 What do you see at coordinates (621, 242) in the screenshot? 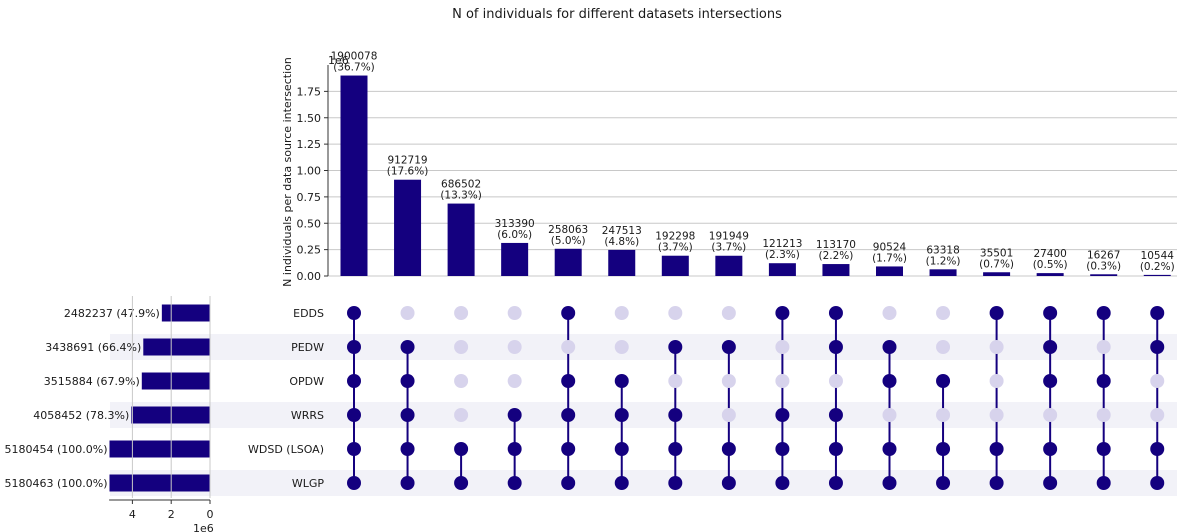
I see `bar-percent-label: (4.8%)` at bounding box center [621, 242].